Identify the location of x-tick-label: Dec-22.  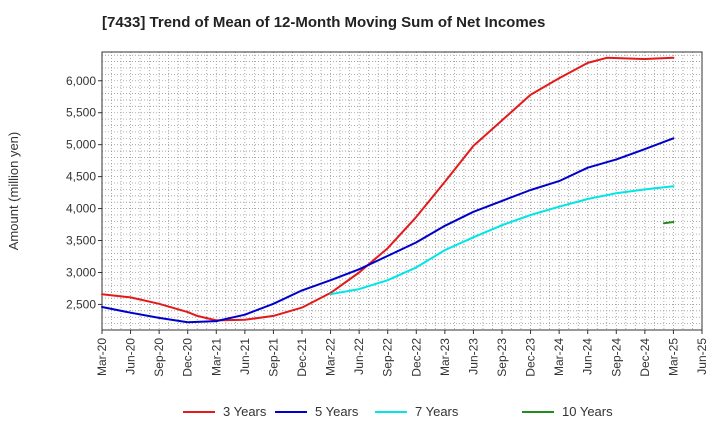
(416, 357).